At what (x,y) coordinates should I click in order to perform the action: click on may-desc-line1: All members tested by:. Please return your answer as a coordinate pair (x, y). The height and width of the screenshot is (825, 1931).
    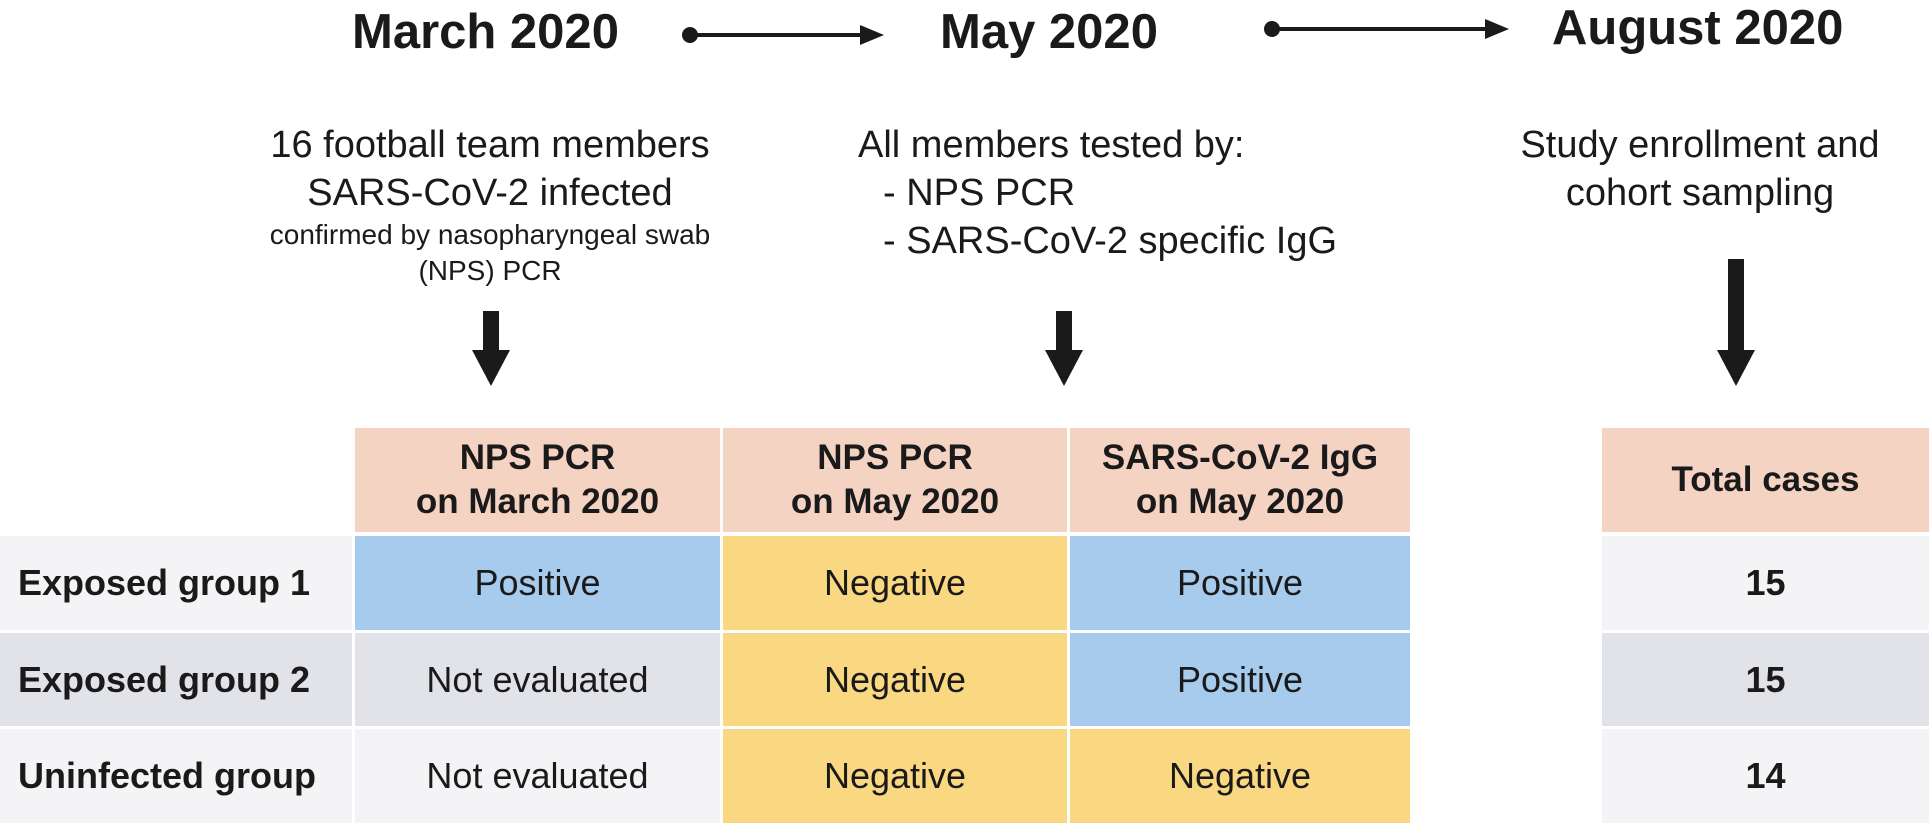
    Looking at the image, I should click on (1051, 145).